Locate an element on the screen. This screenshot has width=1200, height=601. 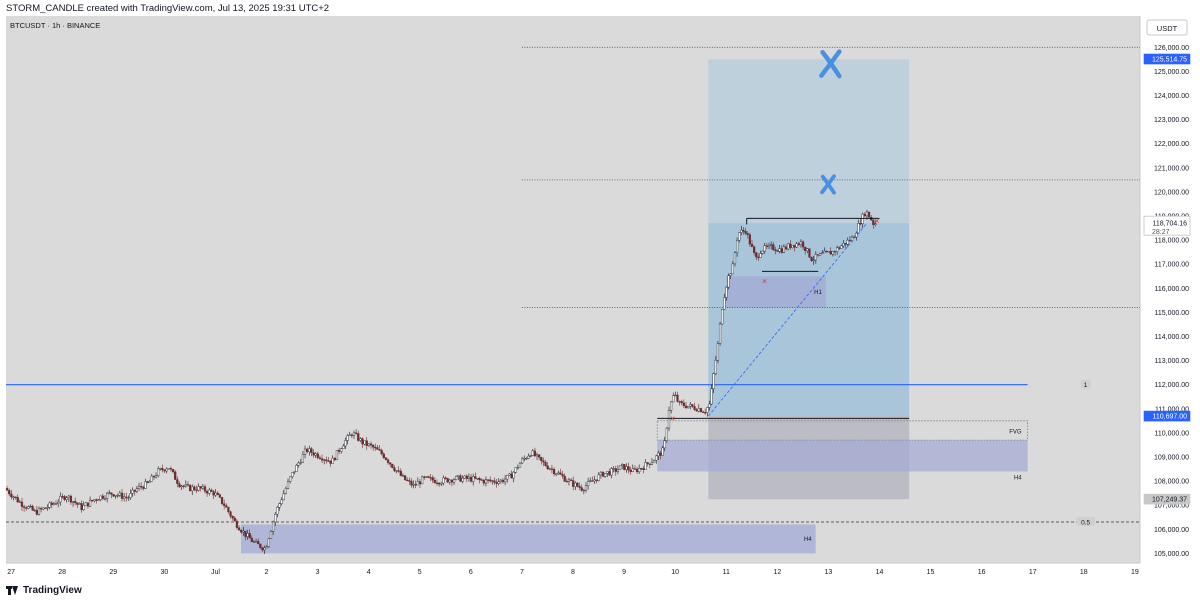
tradingview-logo: TradingView is located at coordinates (44, 590).